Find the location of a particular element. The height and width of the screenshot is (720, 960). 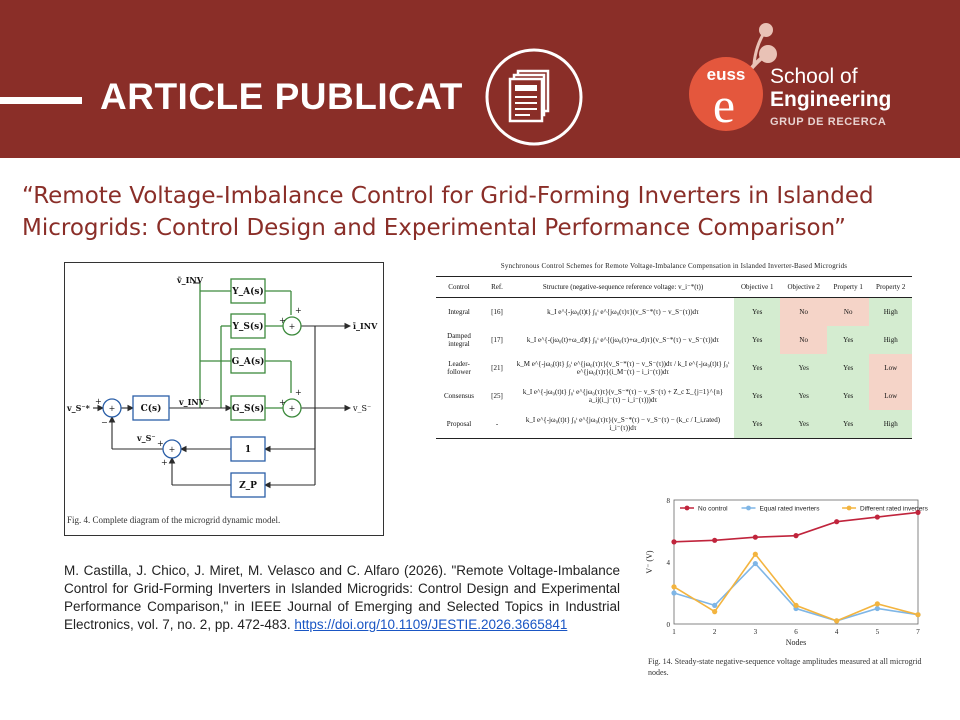

legend-entry: Different rated inverters is located at coordinates (894, 509).